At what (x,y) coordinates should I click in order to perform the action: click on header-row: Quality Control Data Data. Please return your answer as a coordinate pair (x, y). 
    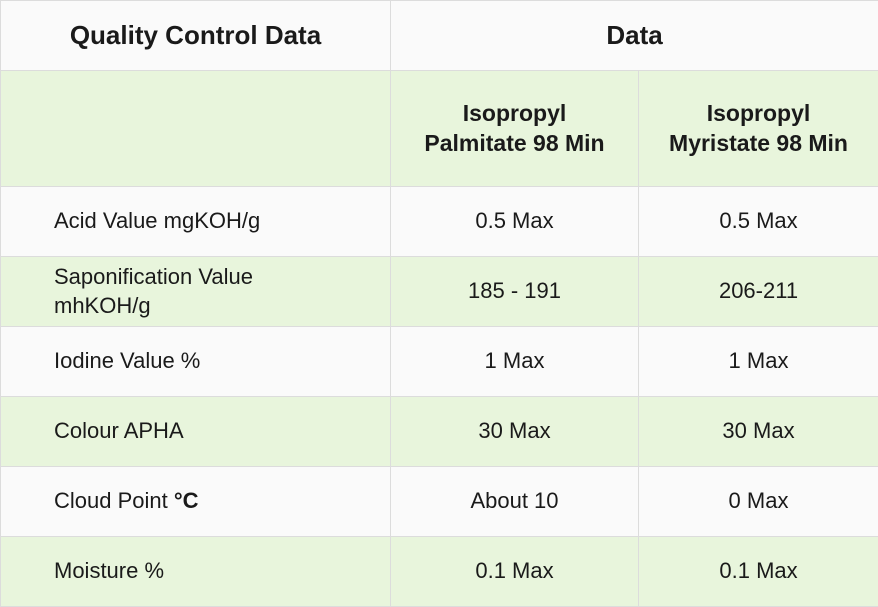
    Looking at the image, I should click on (439, 36).